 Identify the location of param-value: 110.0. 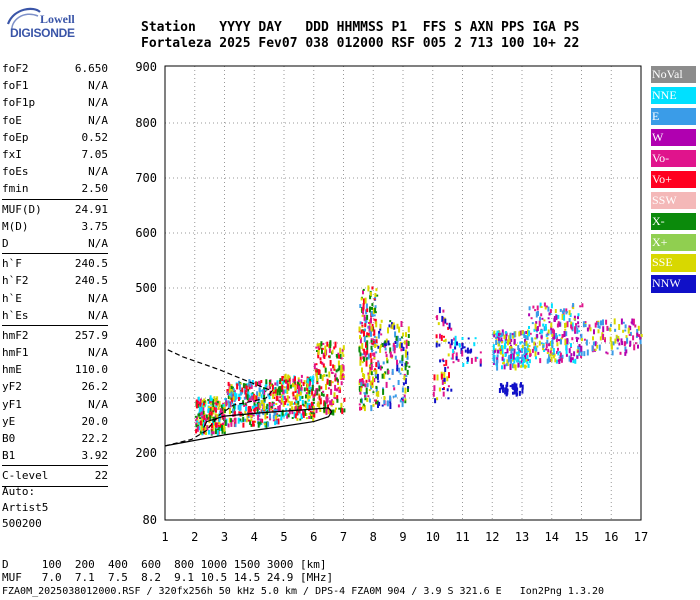
(91, 370).